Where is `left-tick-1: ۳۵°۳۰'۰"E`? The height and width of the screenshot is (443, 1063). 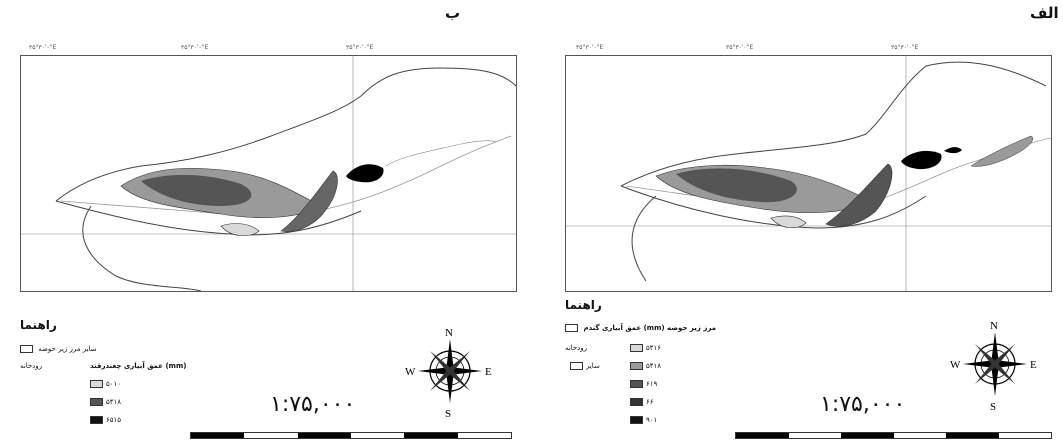 left-tick-1: ۳۵°۳۰'۰"E is located at coordinates (43, 47).